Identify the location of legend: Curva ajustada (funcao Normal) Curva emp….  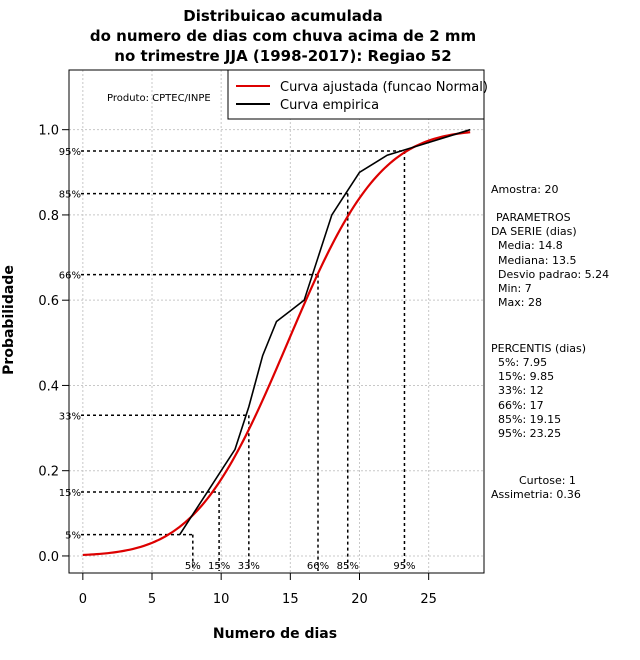
(357, 94).